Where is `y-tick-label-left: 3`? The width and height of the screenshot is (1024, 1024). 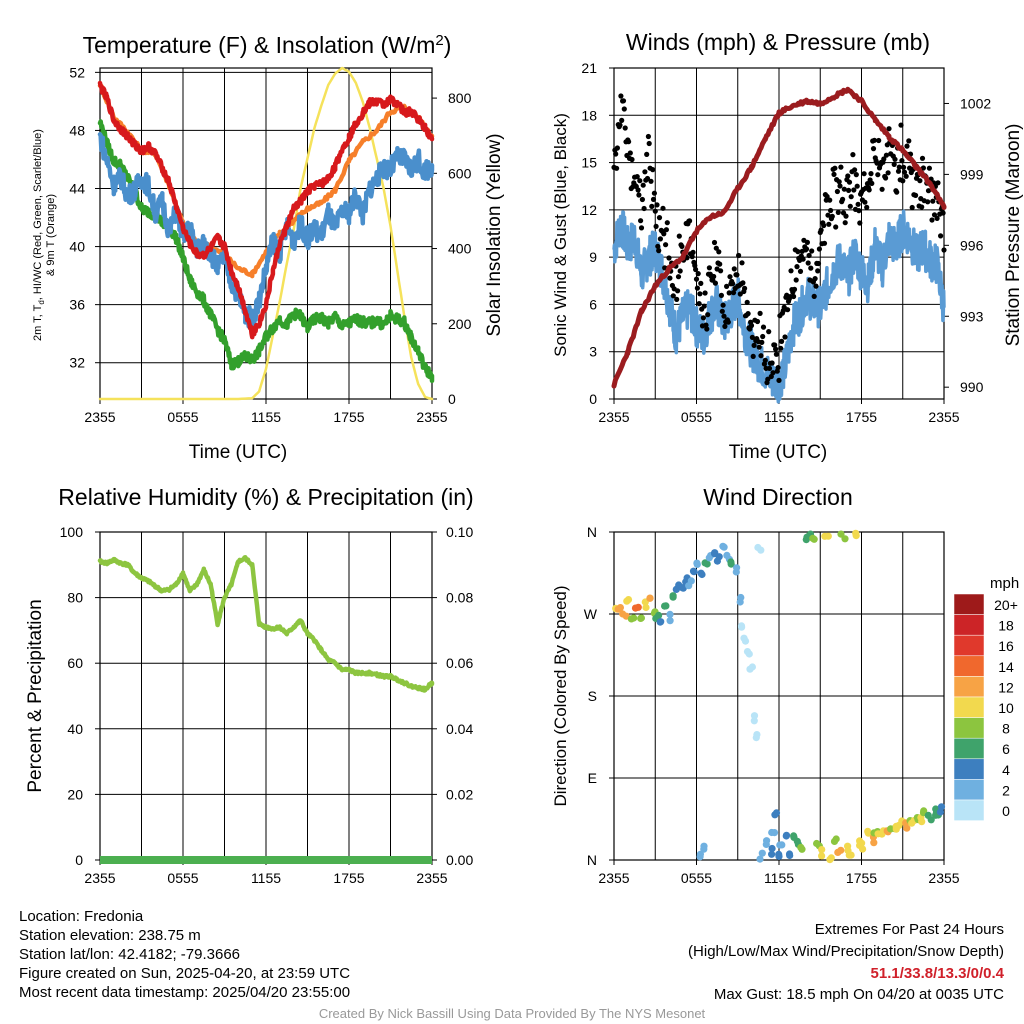
y-tick-label-left: 3 is located at coordinates (593, 352).